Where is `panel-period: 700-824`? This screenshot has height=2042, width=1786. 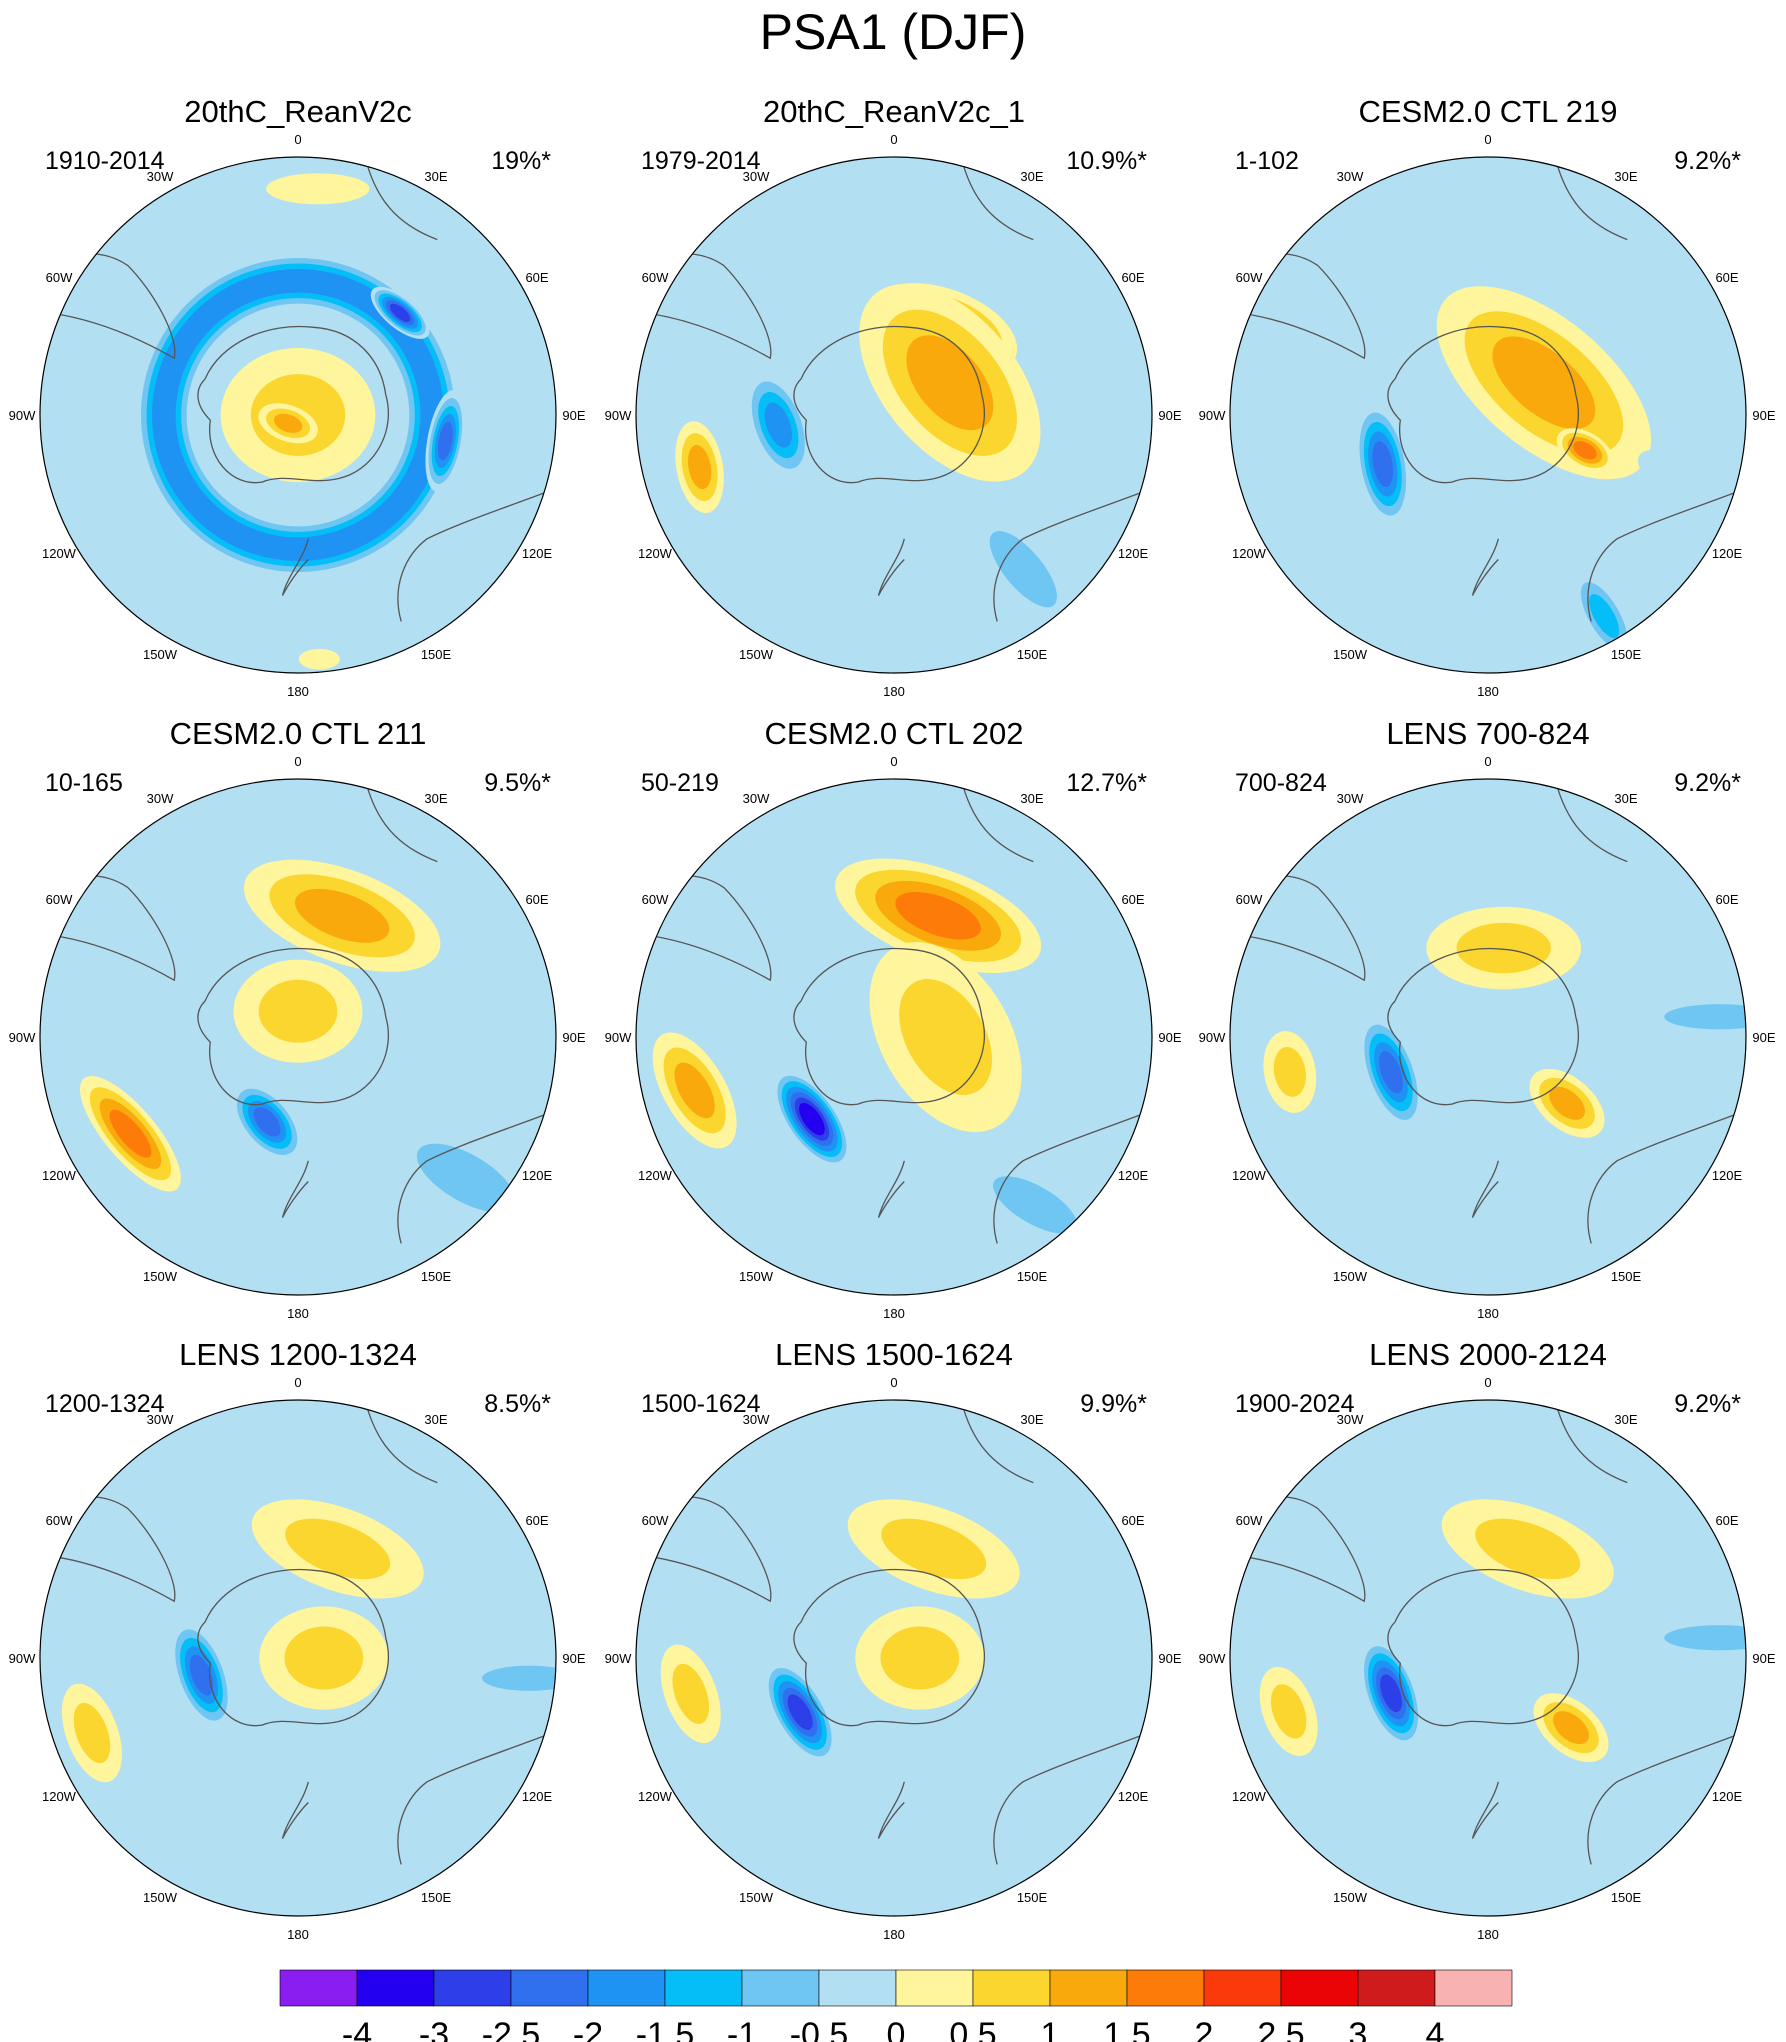
panel-period: 700-824 is located at coordinates (1281, 783).